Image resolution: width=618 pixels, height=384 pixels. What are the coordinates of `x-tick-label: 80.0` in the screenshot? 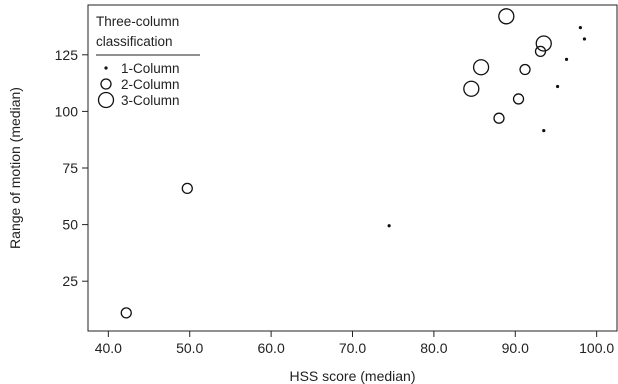 It's located at (433, 348).